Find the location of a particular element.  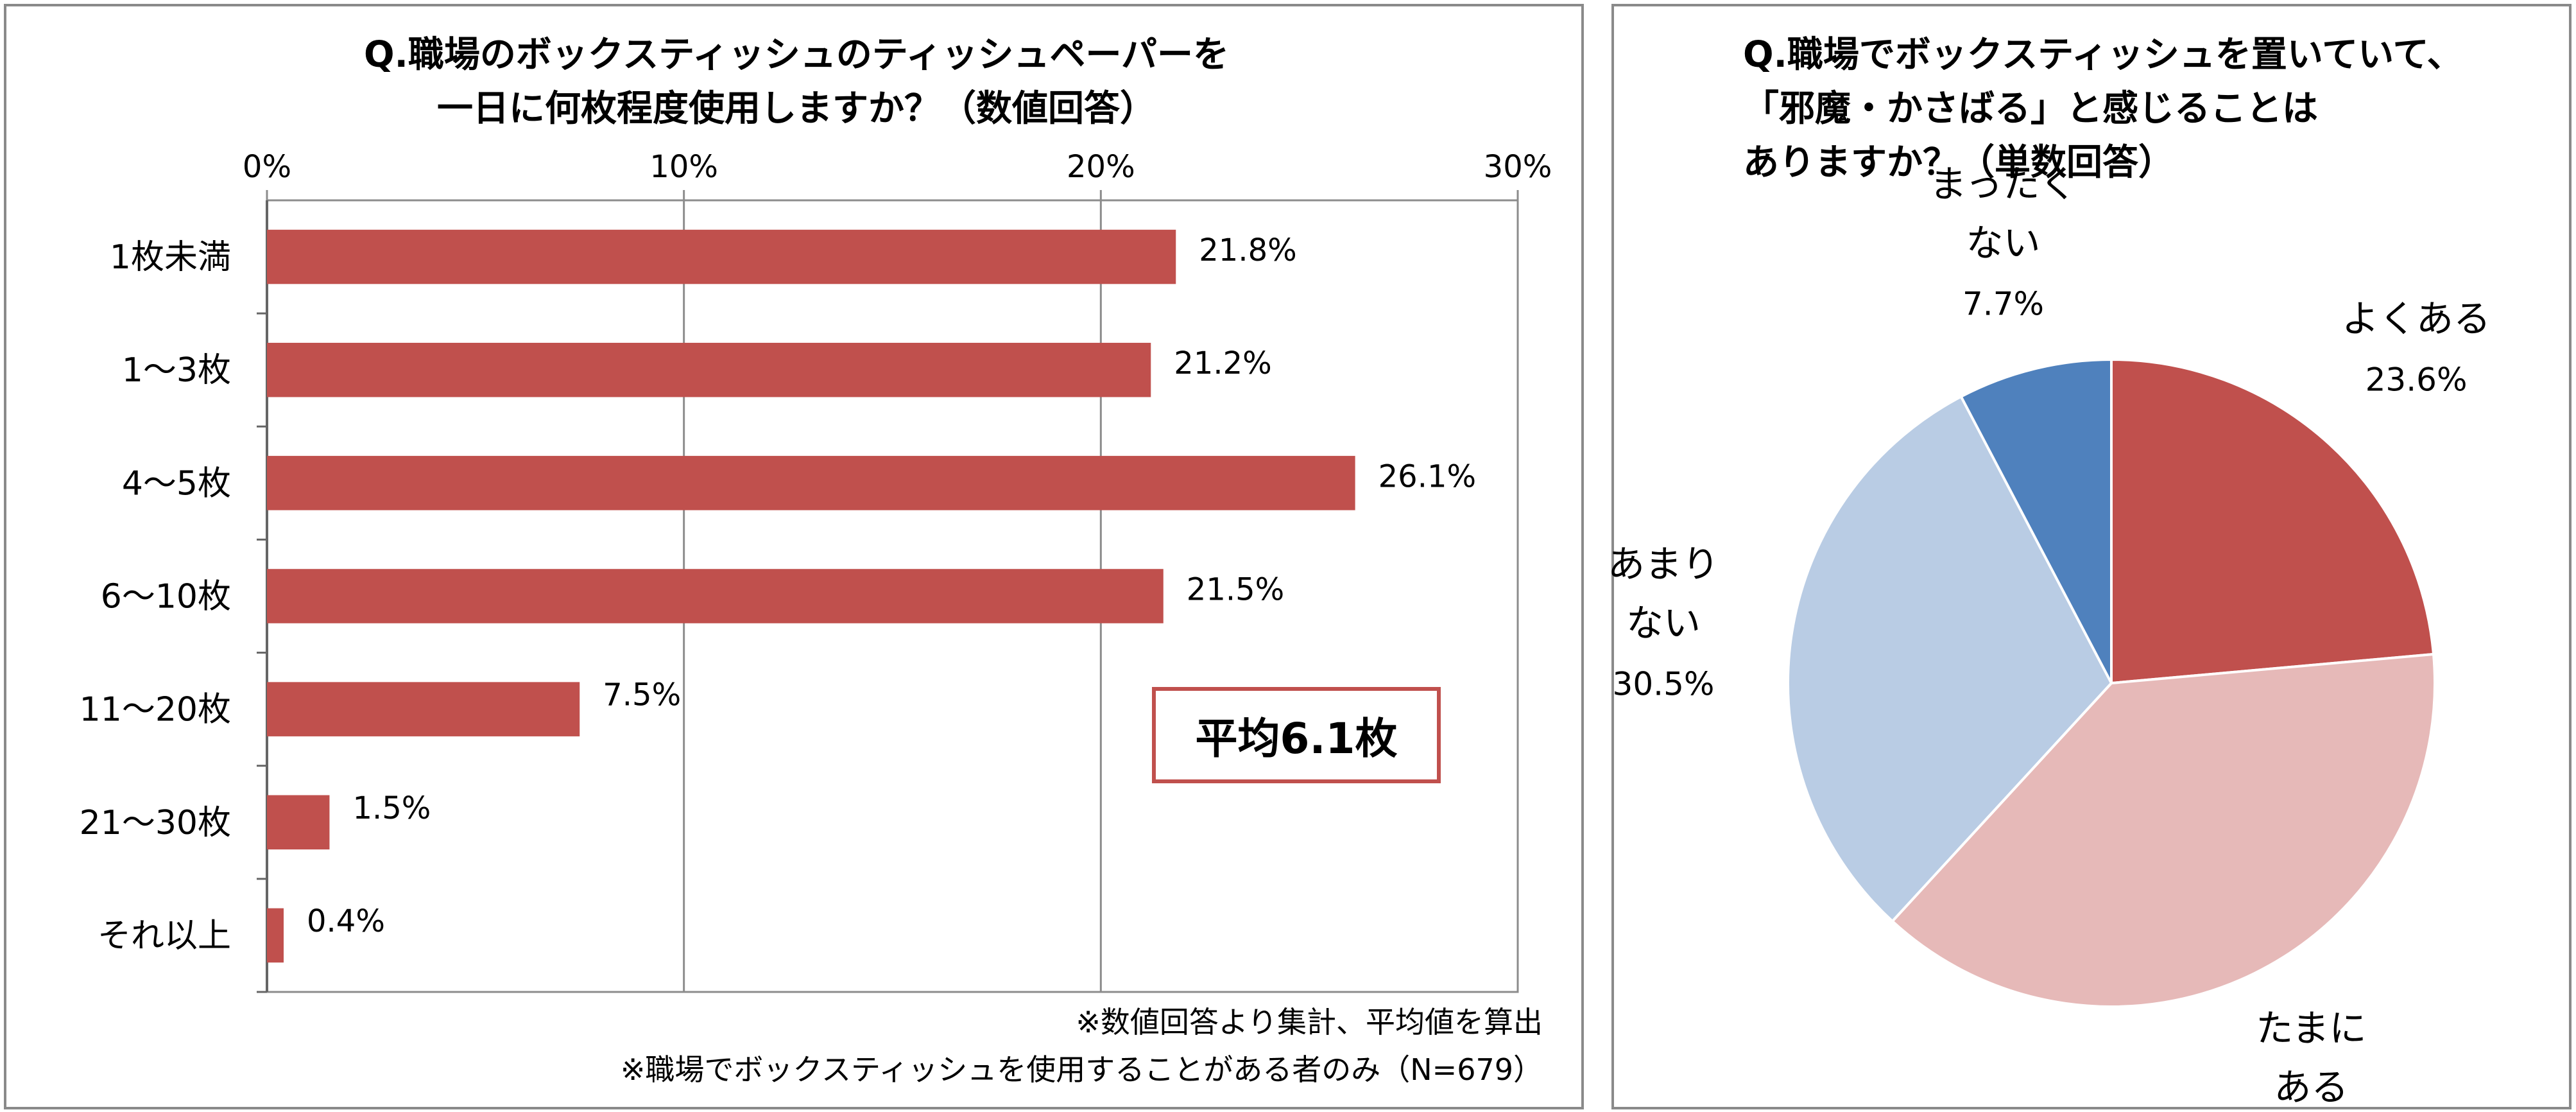

category-label: 6～10枚 is located at coordinates (166, 597).